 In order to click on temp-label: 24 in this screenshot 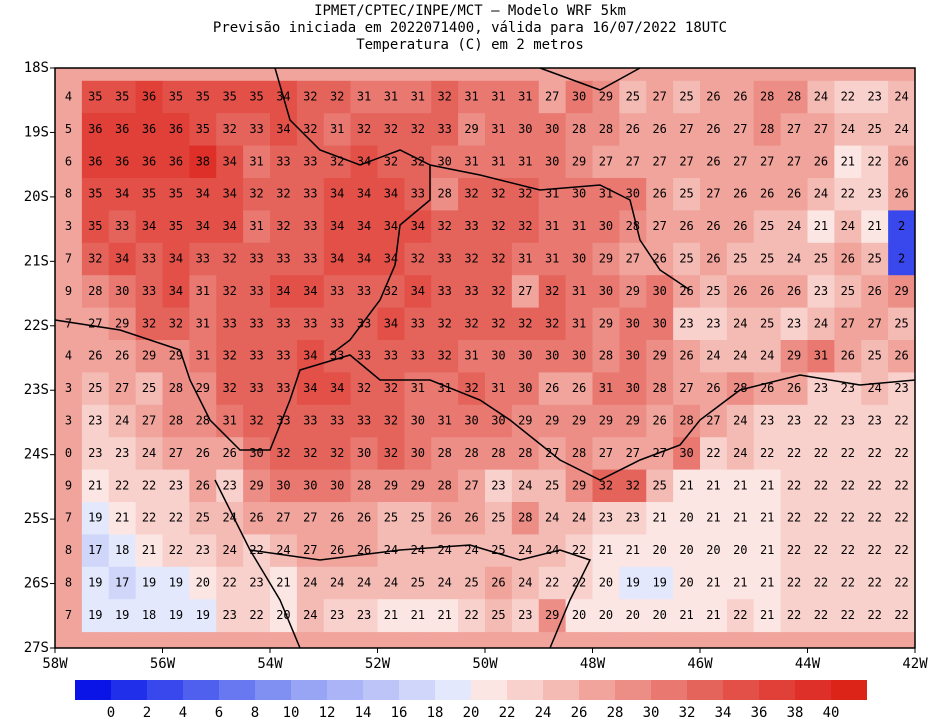, I will do `click(552, 518)`.